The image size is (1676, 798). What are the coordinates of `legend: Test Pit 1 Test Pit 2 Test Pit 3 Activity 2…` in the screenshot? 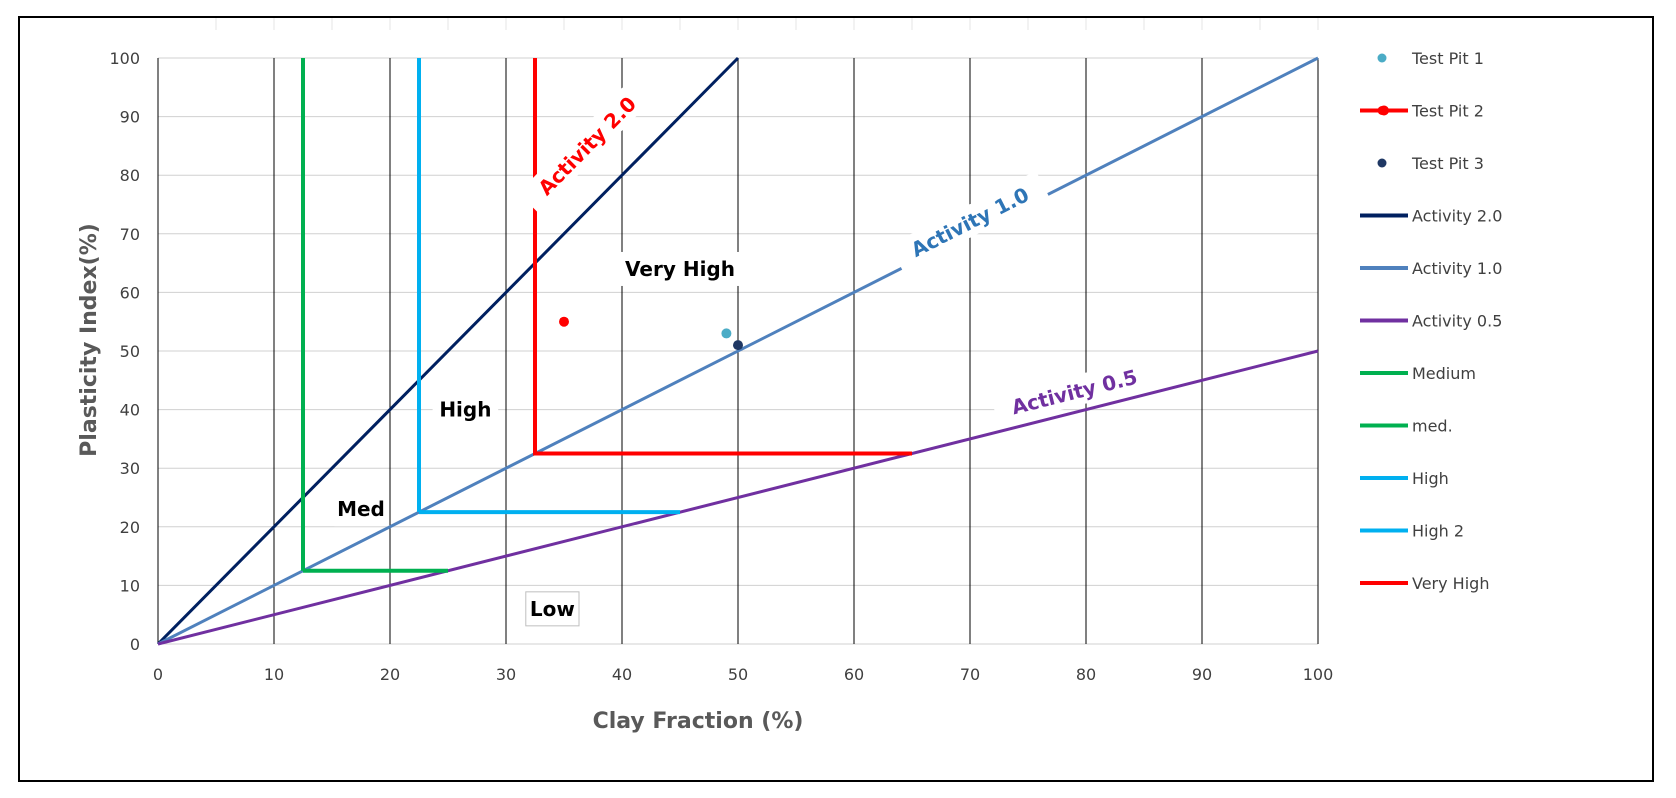 It's located at (1431, 321).